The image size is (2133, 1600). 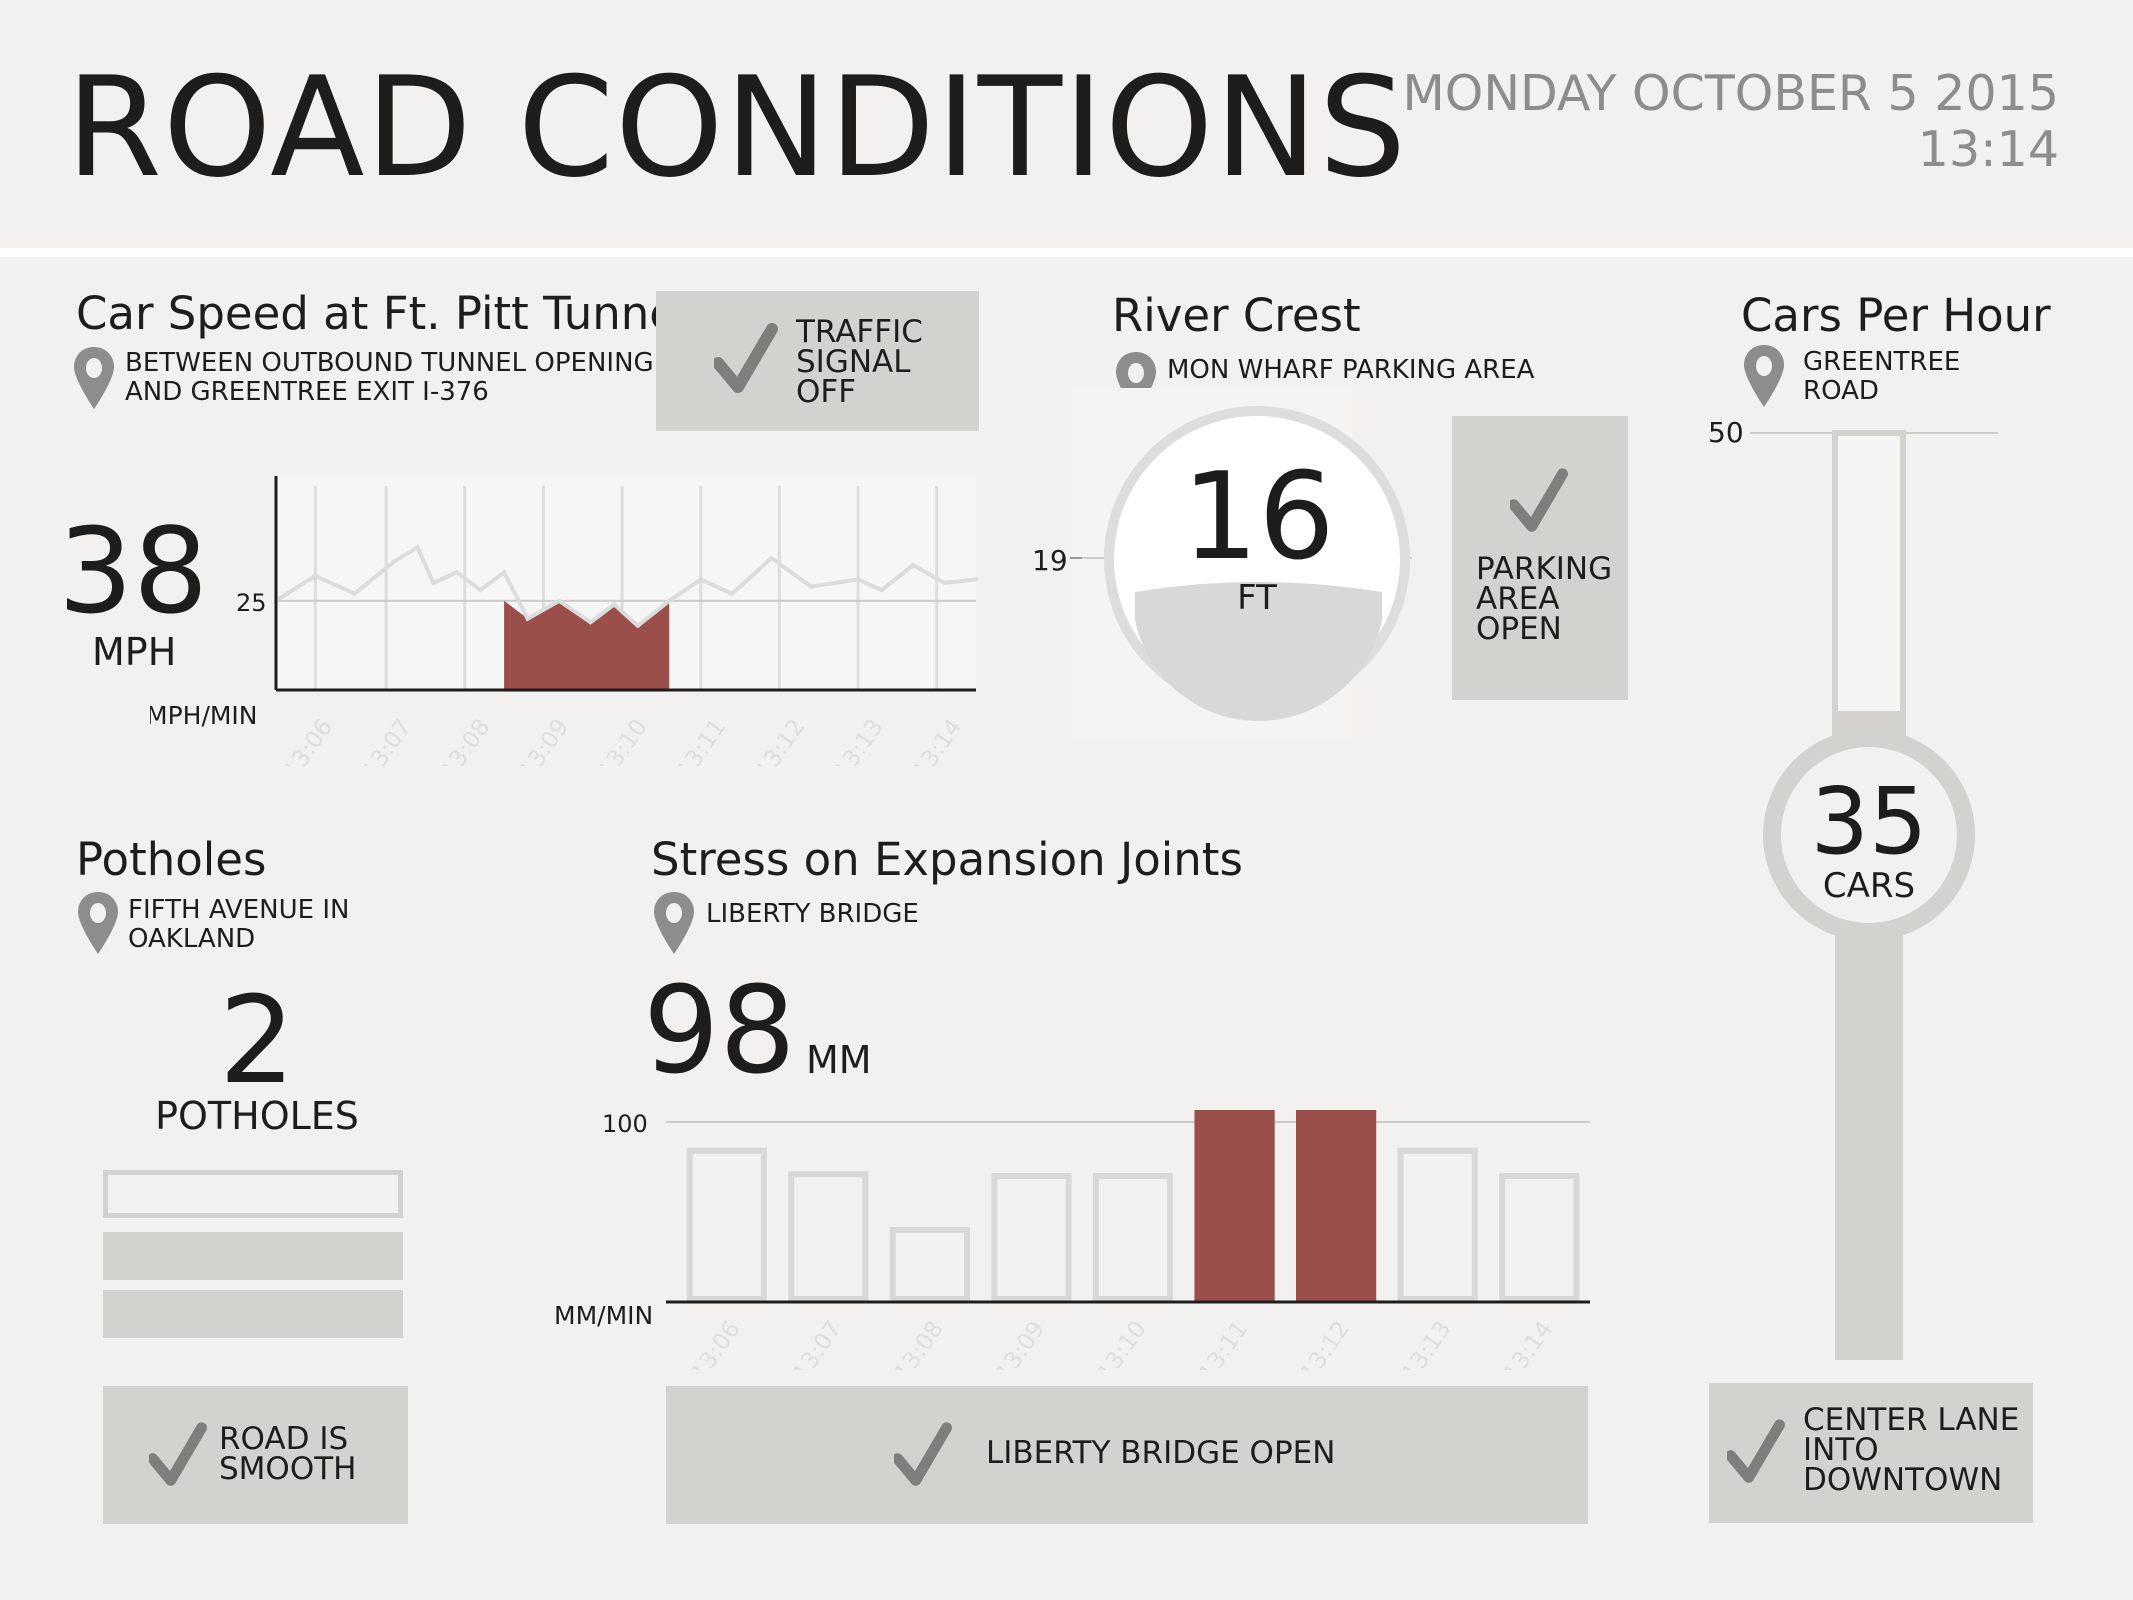 I want to click on gauge-water-level, so click(x=1258, y=652).